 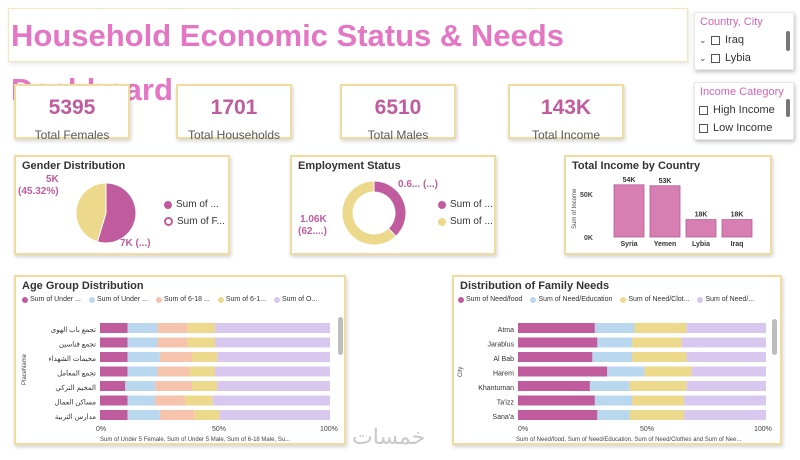 I want to click on gender-pie-svg: 5K (45.32%) 7K (...), so click(x=84, y=211).